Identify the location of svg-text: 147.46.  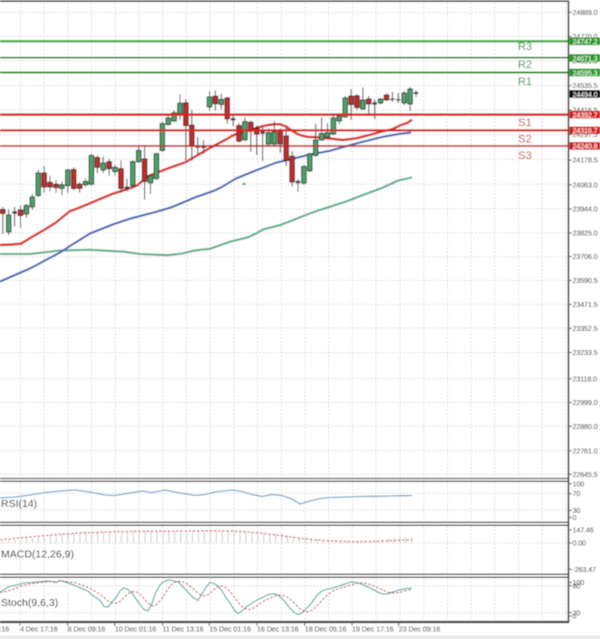
(583, 530).